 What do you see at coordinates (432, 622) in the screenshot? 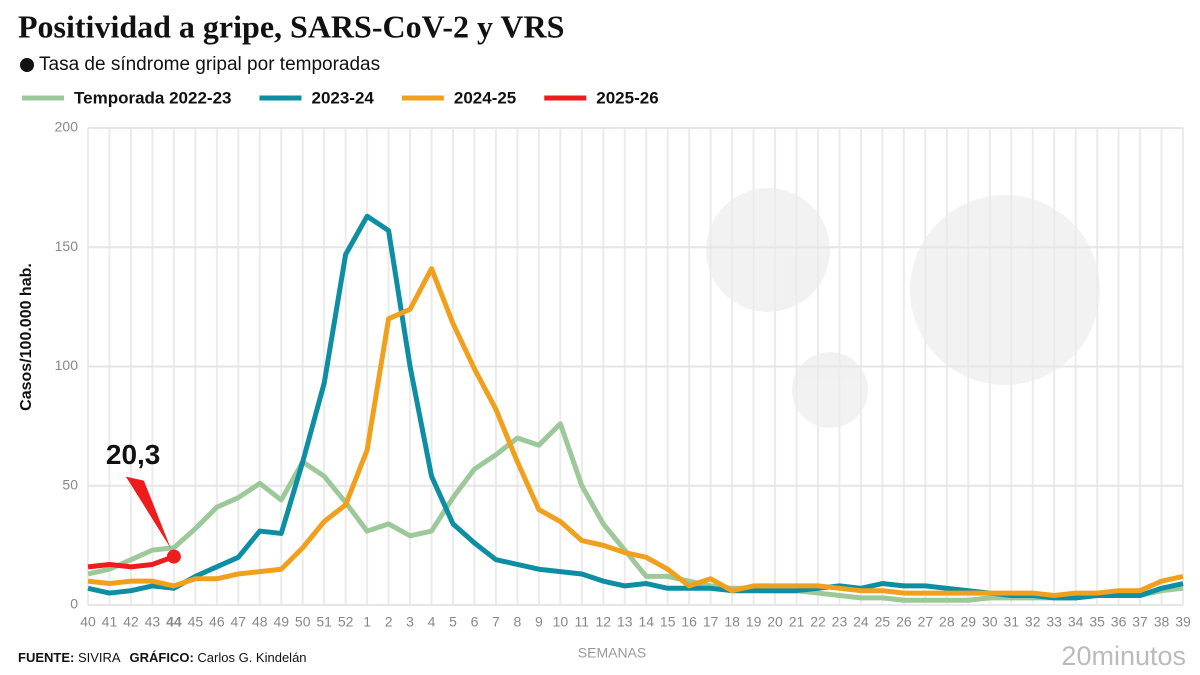
I see `x-tick-label: 4` at bounding box center [432, 622].